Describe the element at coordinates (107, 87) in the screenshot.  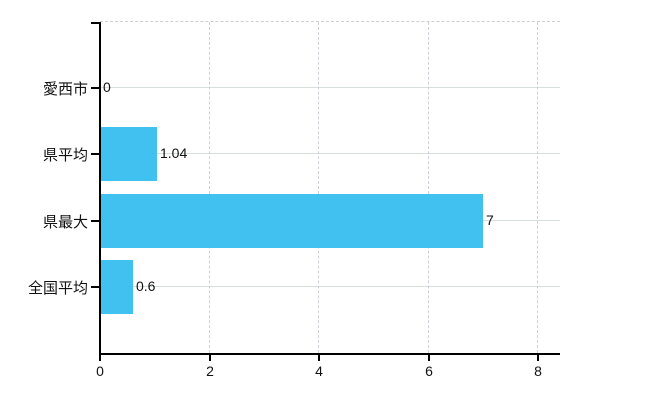
I see `bar-value-label: 0` at that location.